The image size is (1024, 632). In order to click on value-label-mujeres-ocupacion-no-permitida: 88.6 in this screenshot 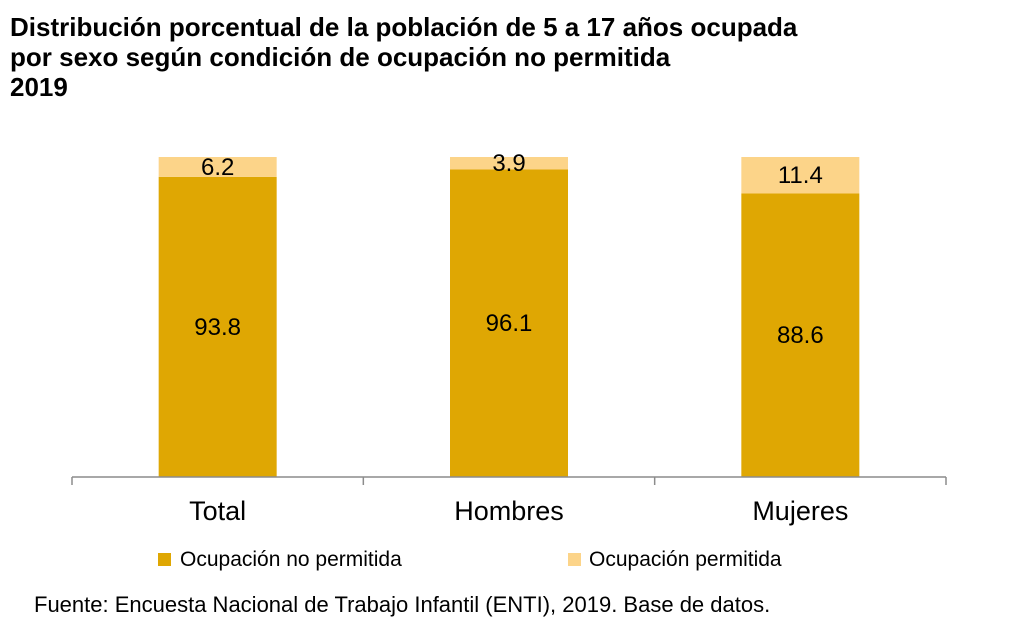, I will do `click(800, 335)`.